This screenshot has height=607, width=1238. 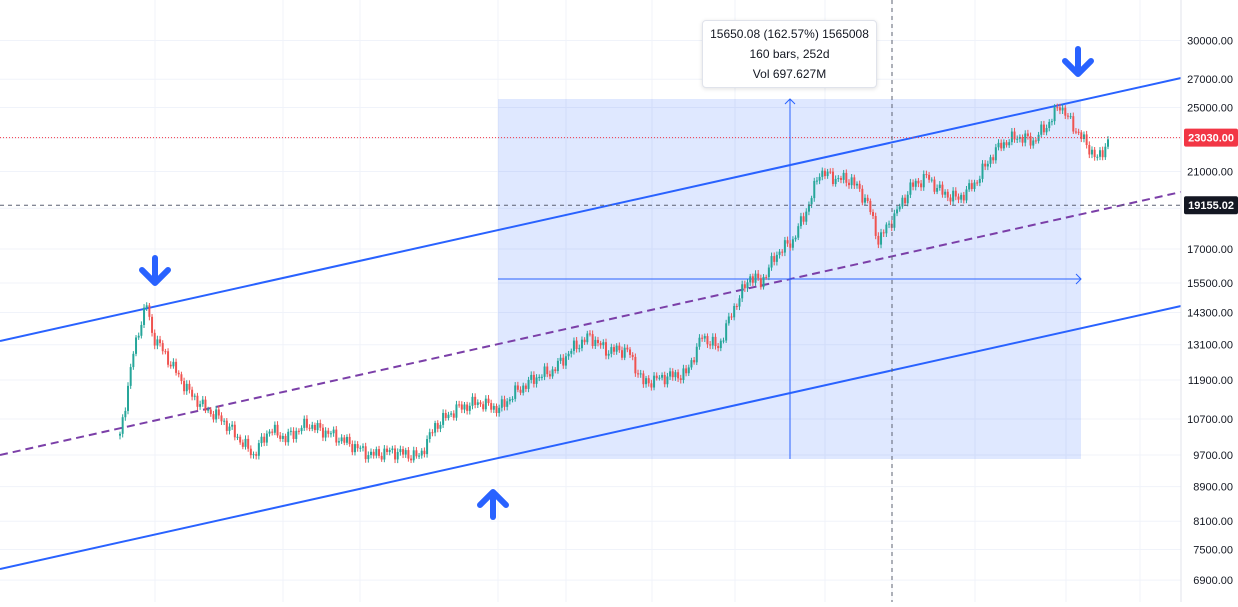 What do you see at coordinates (1213, 522) in the screenshot?
I see `y-tick-label: 8100.00` at bounding box center [1213, 522].